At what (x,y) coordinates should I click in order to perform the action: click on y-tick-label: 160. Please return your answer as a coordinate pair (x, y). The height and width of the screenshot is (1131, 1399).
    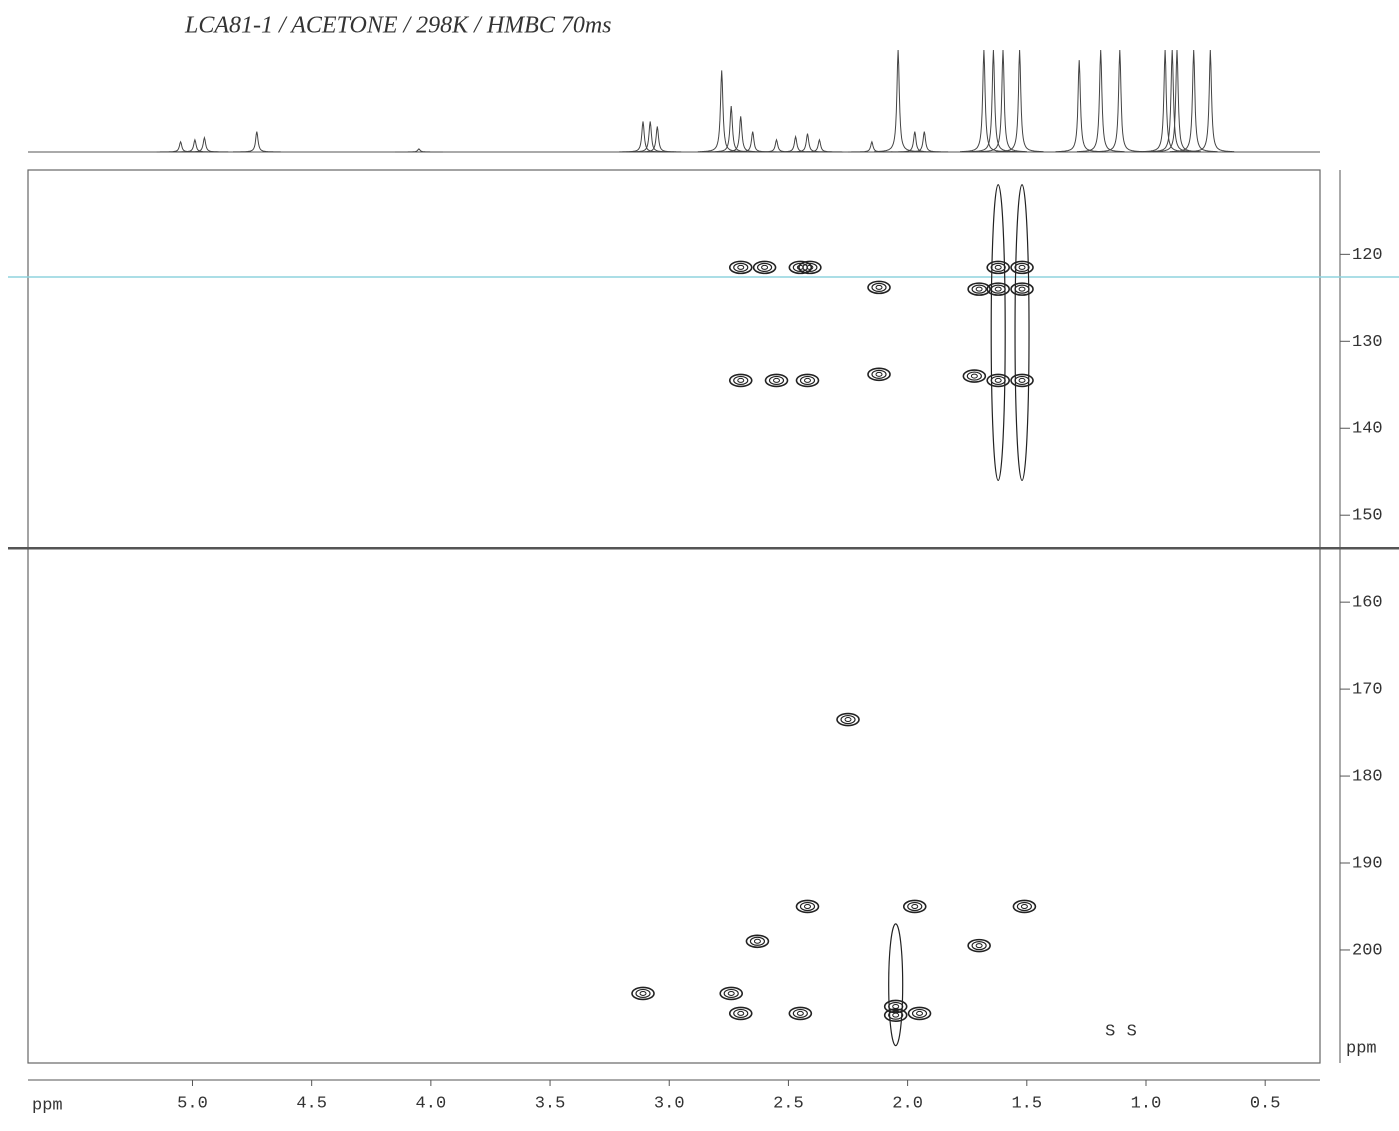
    Looking at the image, I should click on (1367, 603).